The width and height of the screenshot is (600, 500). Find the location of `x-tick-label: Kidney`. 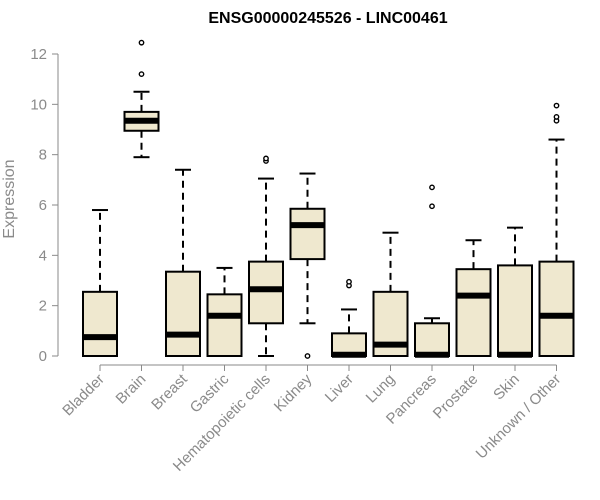

x-tick-label: Kidney is located at coordinates (293, 392).